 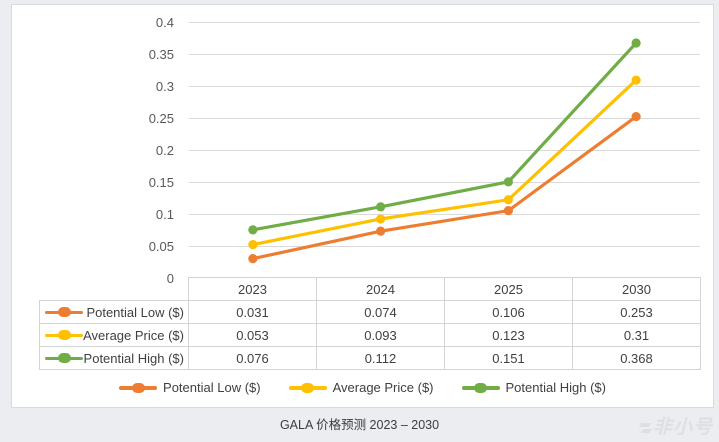 I want to click on data-table-value-cell: 0.123, so click(x=508, y=335).